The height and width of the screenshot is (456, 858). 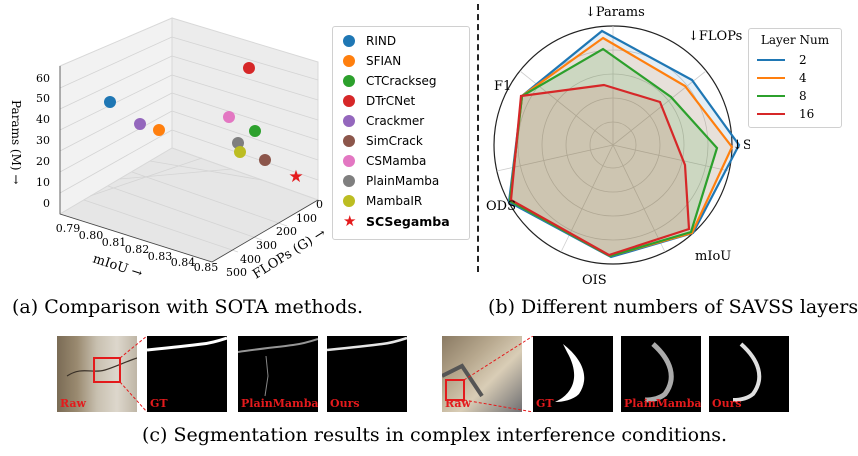 I want to click on z-tick: 0, so click(x=46, y=203).